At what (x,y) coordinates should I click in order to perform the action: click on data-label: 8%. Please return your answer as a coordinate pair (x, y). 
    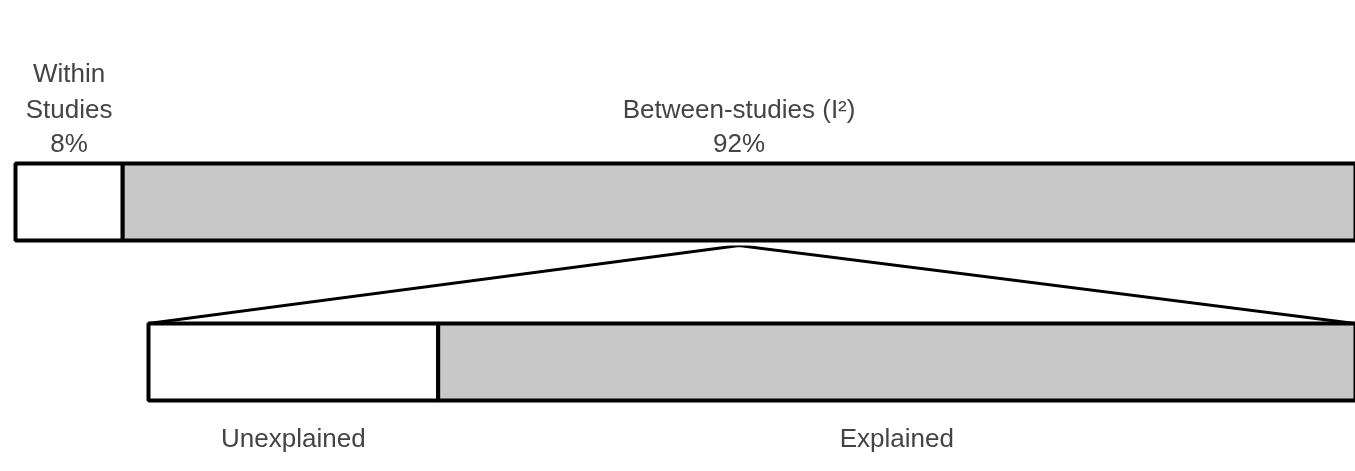
    Looking at the image, I should click on (69, 142).